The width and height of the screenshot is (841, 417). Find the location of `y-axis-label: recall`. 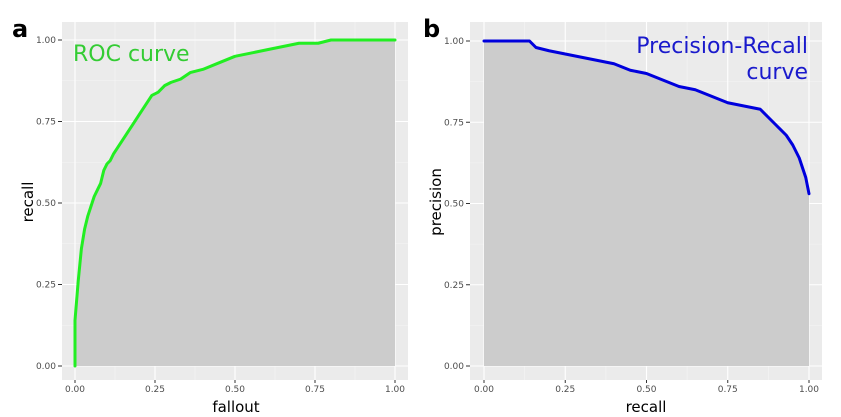

y-axis-label: recall is located at coordinates (28, 202).